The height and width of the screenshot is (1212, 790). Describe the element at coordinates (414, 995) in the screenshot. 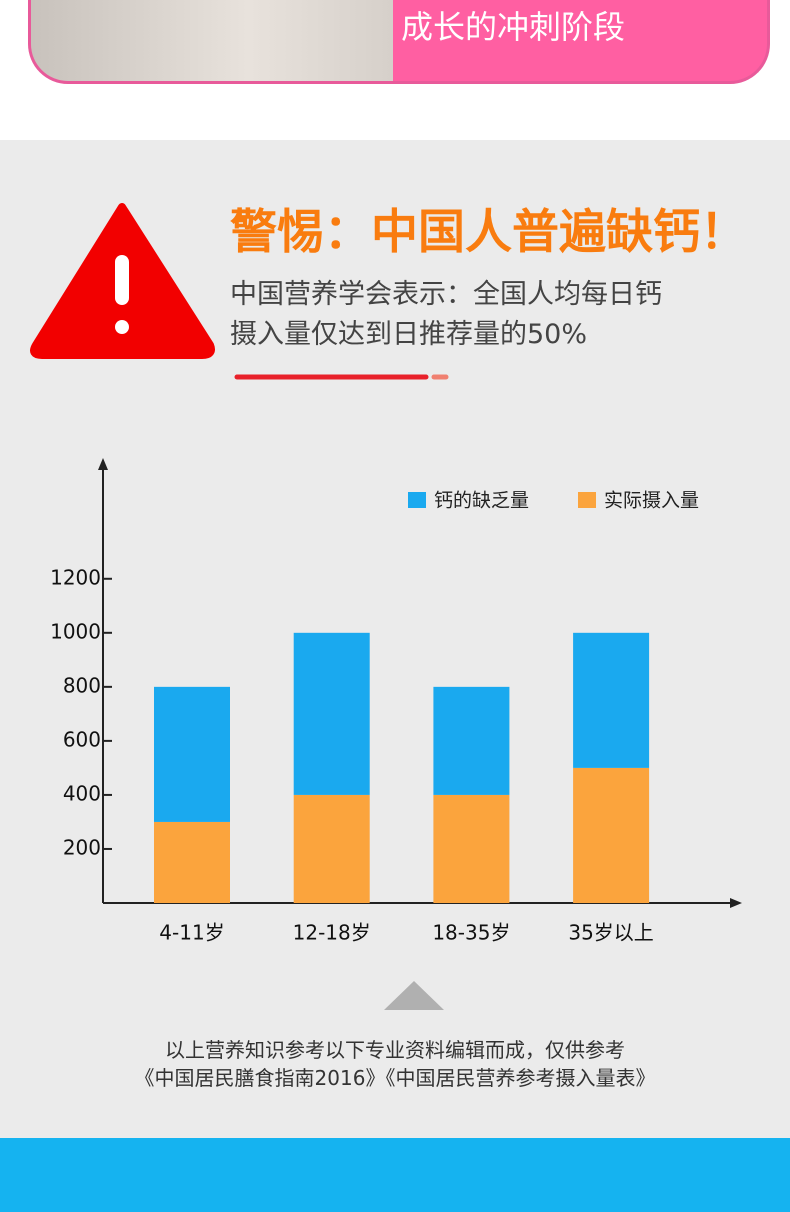

I see `triangle-deco` at that location.